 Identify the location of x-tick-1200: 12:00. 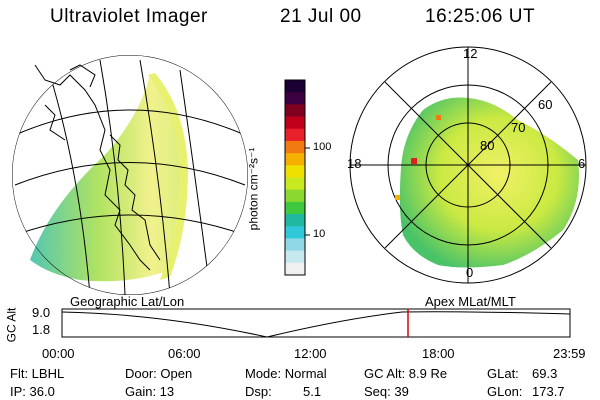
(310, 353).